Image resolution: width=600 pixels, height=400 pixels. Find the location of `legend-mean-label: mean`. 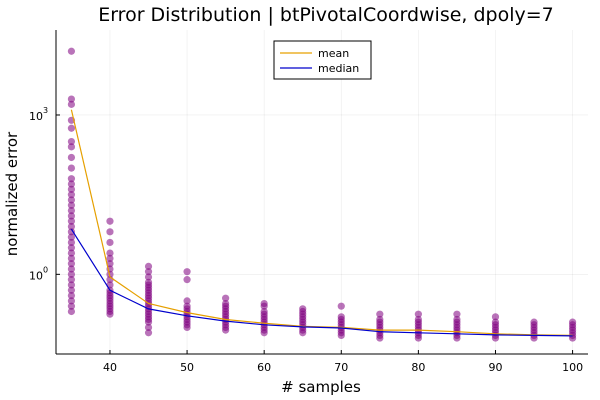

legend-mean-label: mean is located at coordinates (333, 53).